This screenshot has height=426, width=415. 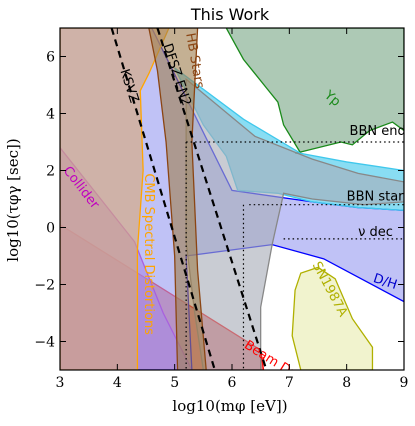 I want to click on x-tick-label: 7, so click(x=289, y=383).